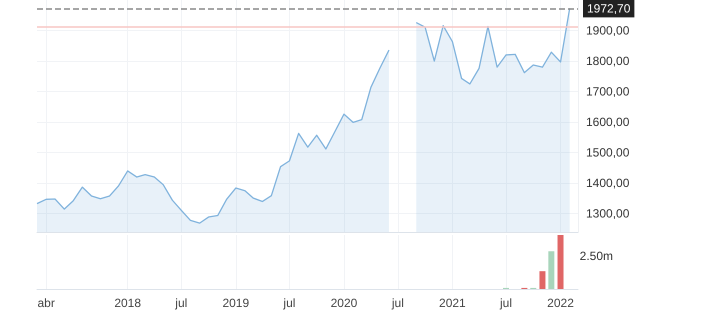 Image resolution: width=713 pixels, height=333 pixels. What do you see at coordinates (597, 256) in the screenshot?
I see `text: 2.50m` at bounding box center [597, 256].